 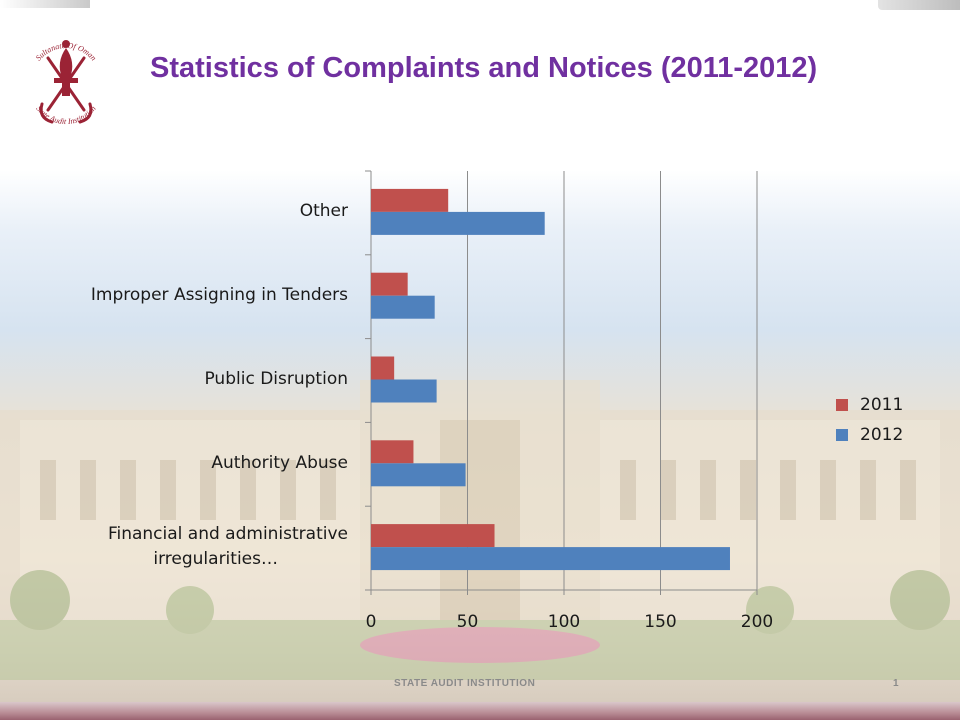 I want to click on legend-item-2011: 2011, so click(x=891, y=405).